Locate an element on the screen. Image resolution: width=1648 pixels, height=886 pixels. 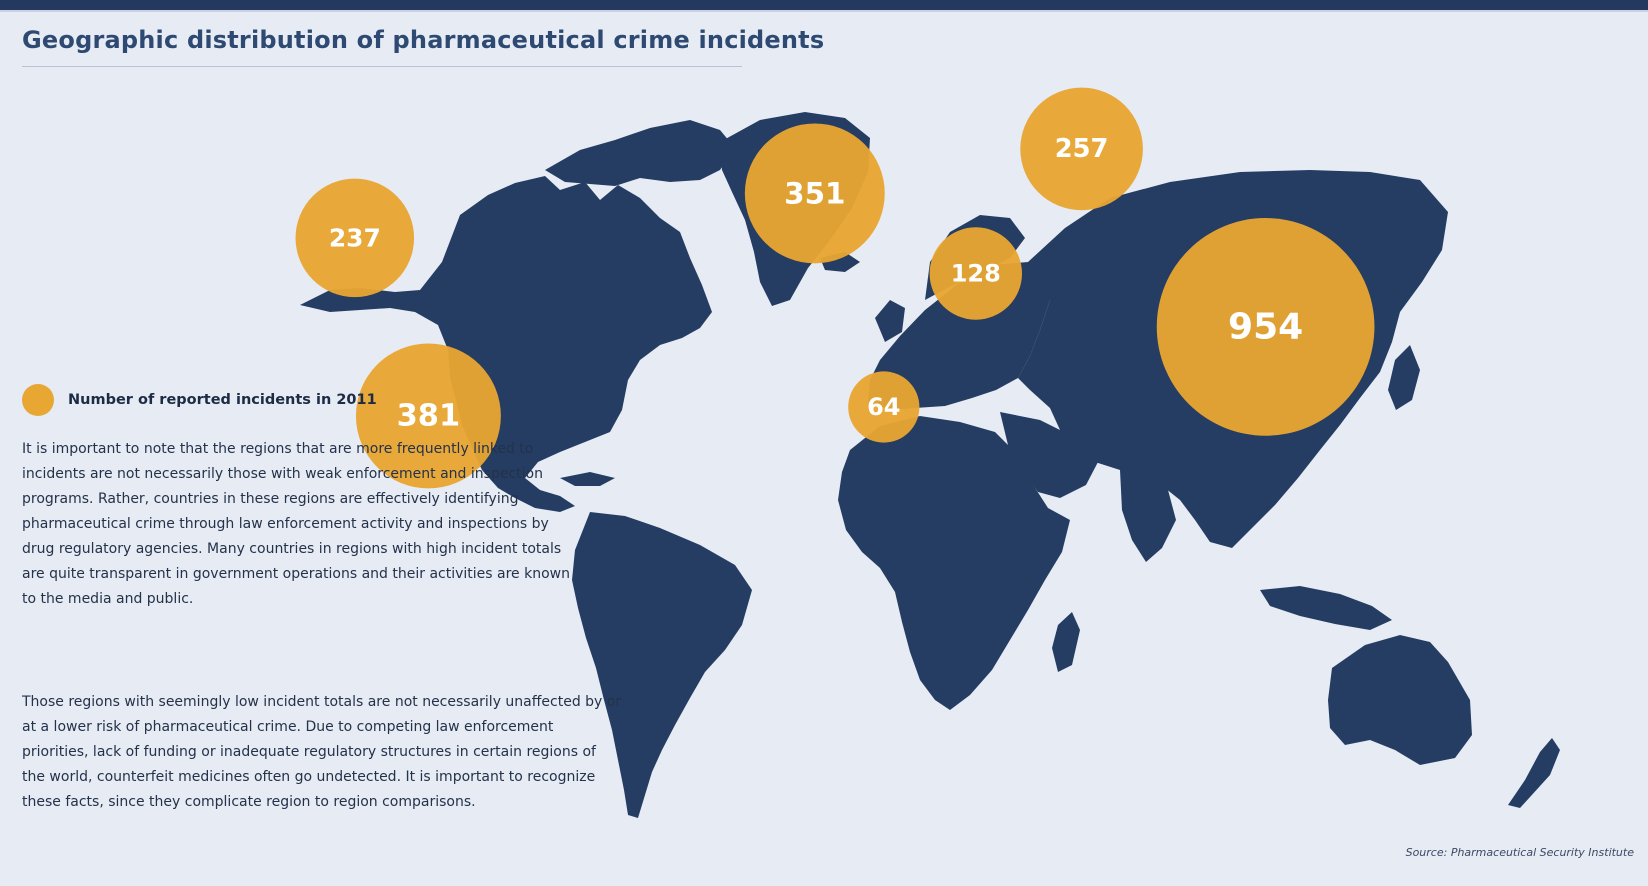
japan-islands is located at coordinates (1404, 377).